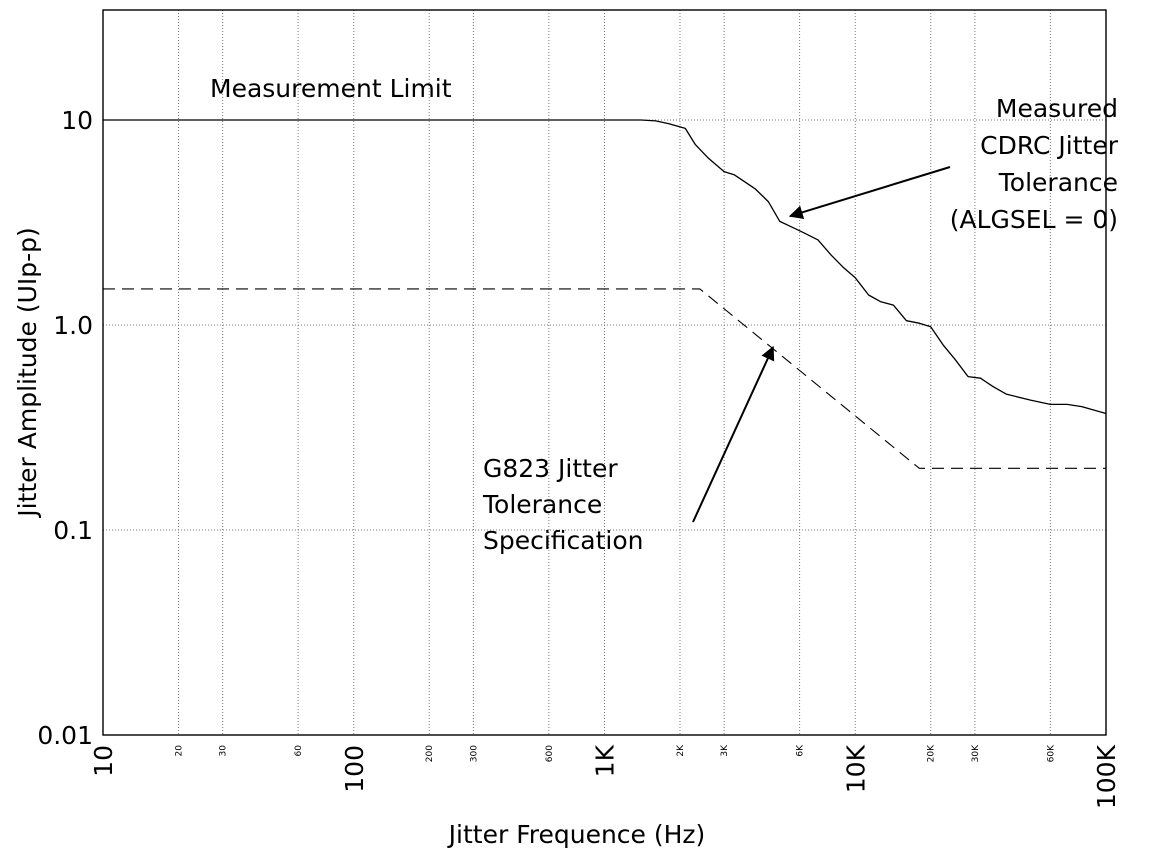 This screenshot has width=1159, height=854. What do you see at coordinates (976, 753) in the screenshot?
I see `x-minor-tick-label: 30K` at bounding box center [976, 753].